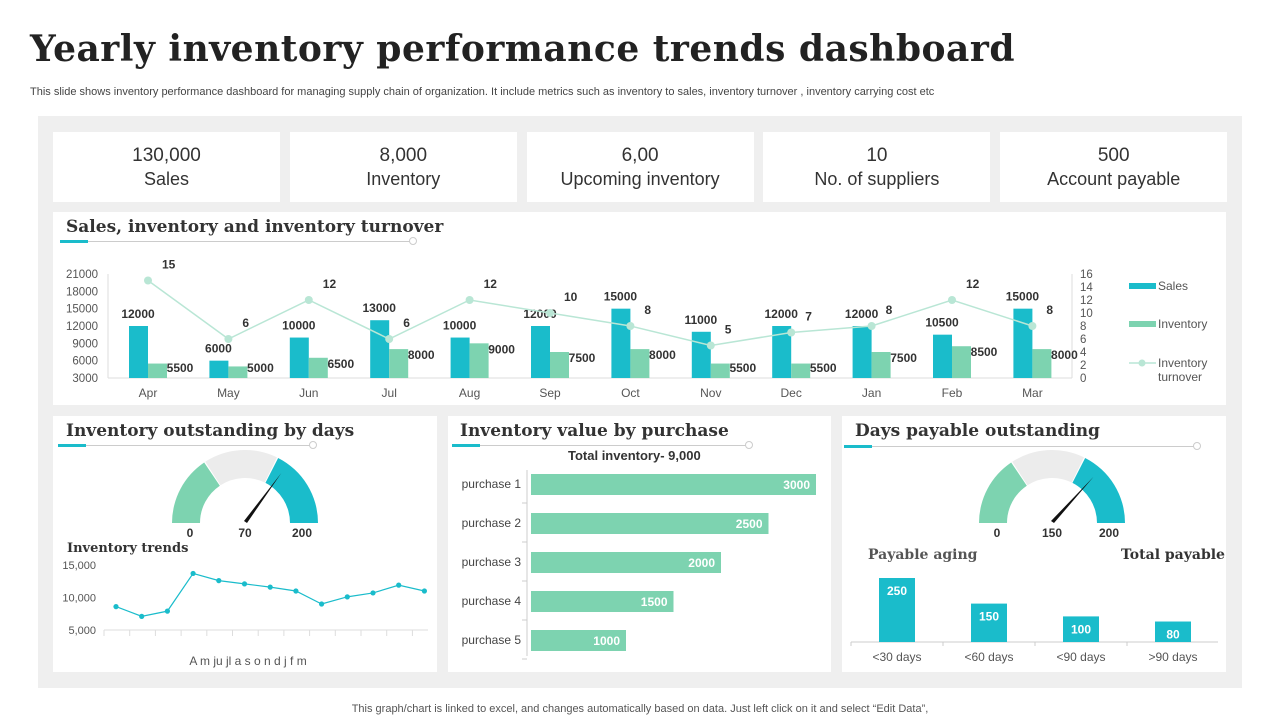 The image size is (1280, 720). I want to click on kpi-label: No. of suppliers, so click(877, 179).